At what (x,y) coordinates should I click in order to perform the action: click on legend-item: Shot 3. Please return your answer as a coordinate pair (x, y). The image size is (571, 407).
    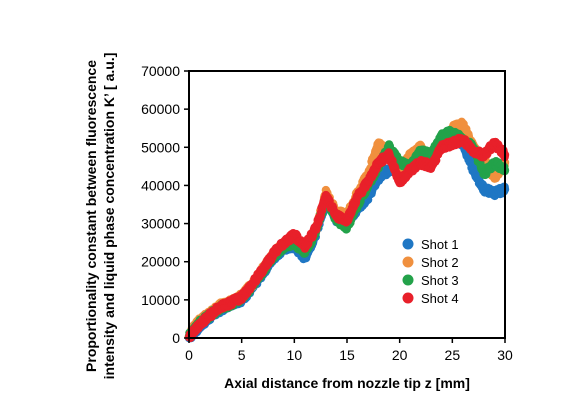
    Looking at the image, I should click on (430, 280).